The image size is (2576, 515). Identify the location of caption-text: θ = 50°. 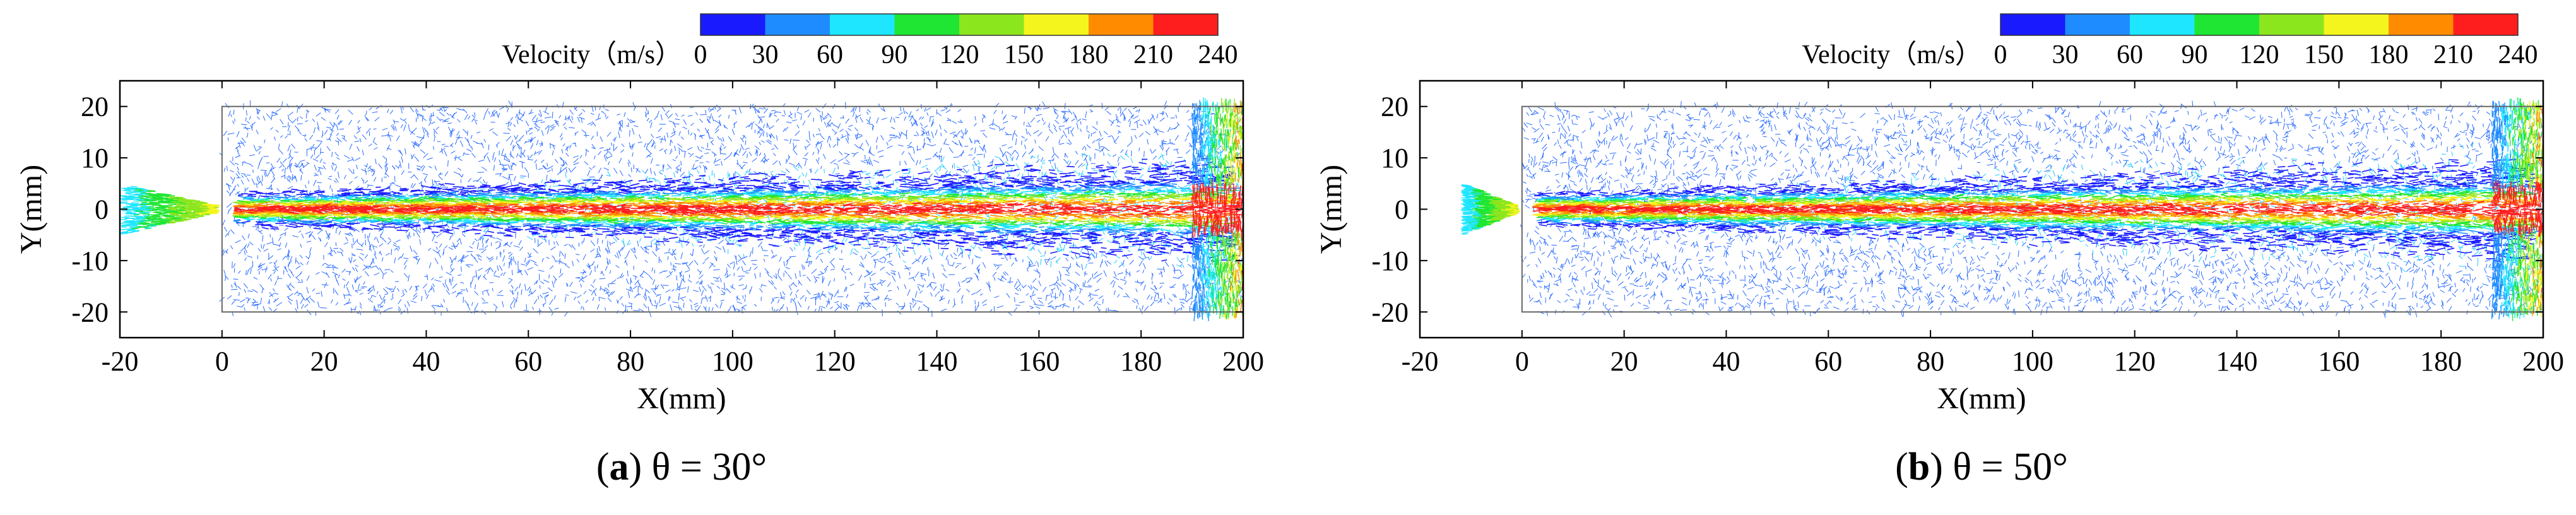
(2010, 467).